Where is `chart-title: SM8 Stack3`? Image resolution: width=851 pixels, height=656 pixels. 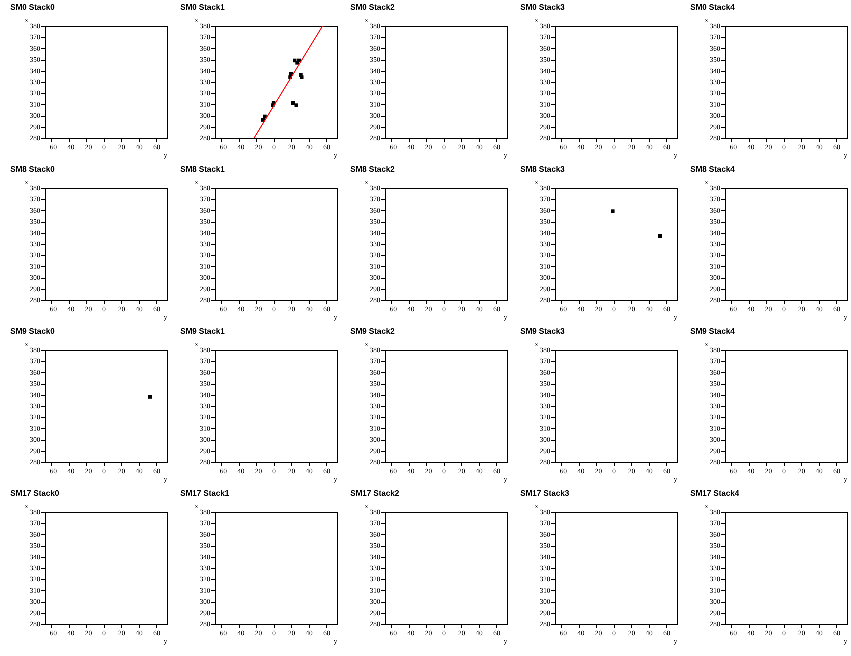
chart-title: SM8 Stack3 is located at coordinates (543, 169).